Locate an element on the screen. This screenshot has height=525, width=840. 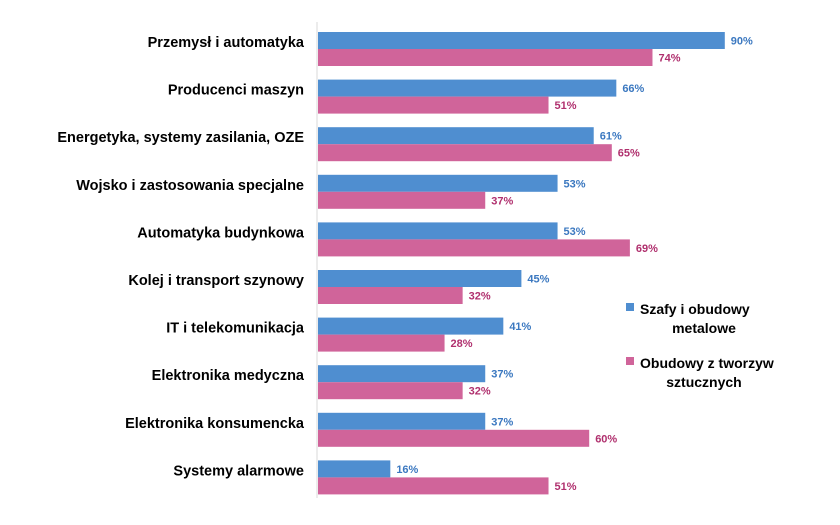
category-label: Przemysł i automatyka is located at coordinates (226, 43).